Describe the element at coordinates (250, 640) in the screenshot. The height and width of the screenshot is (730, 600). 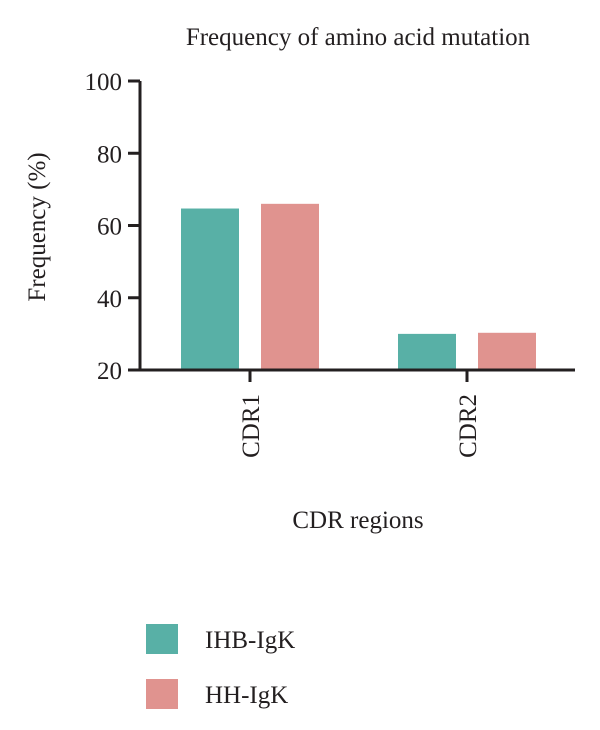
I see `legend-label: IHB-IgK` at that location.